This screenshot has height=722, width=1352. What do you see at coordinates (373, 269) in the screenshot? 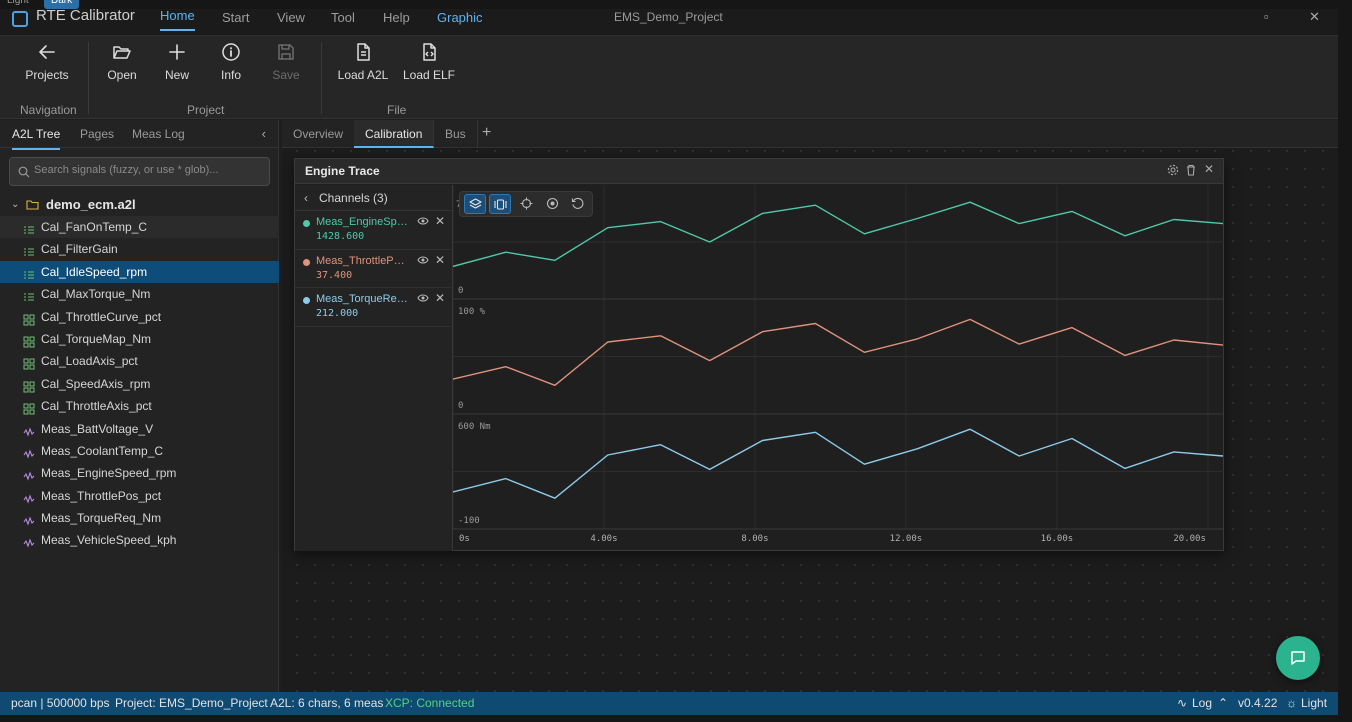
I see `channel-row: Meas_ThrottlePo… 37.400 ✕` at bounding box center [373, 269].